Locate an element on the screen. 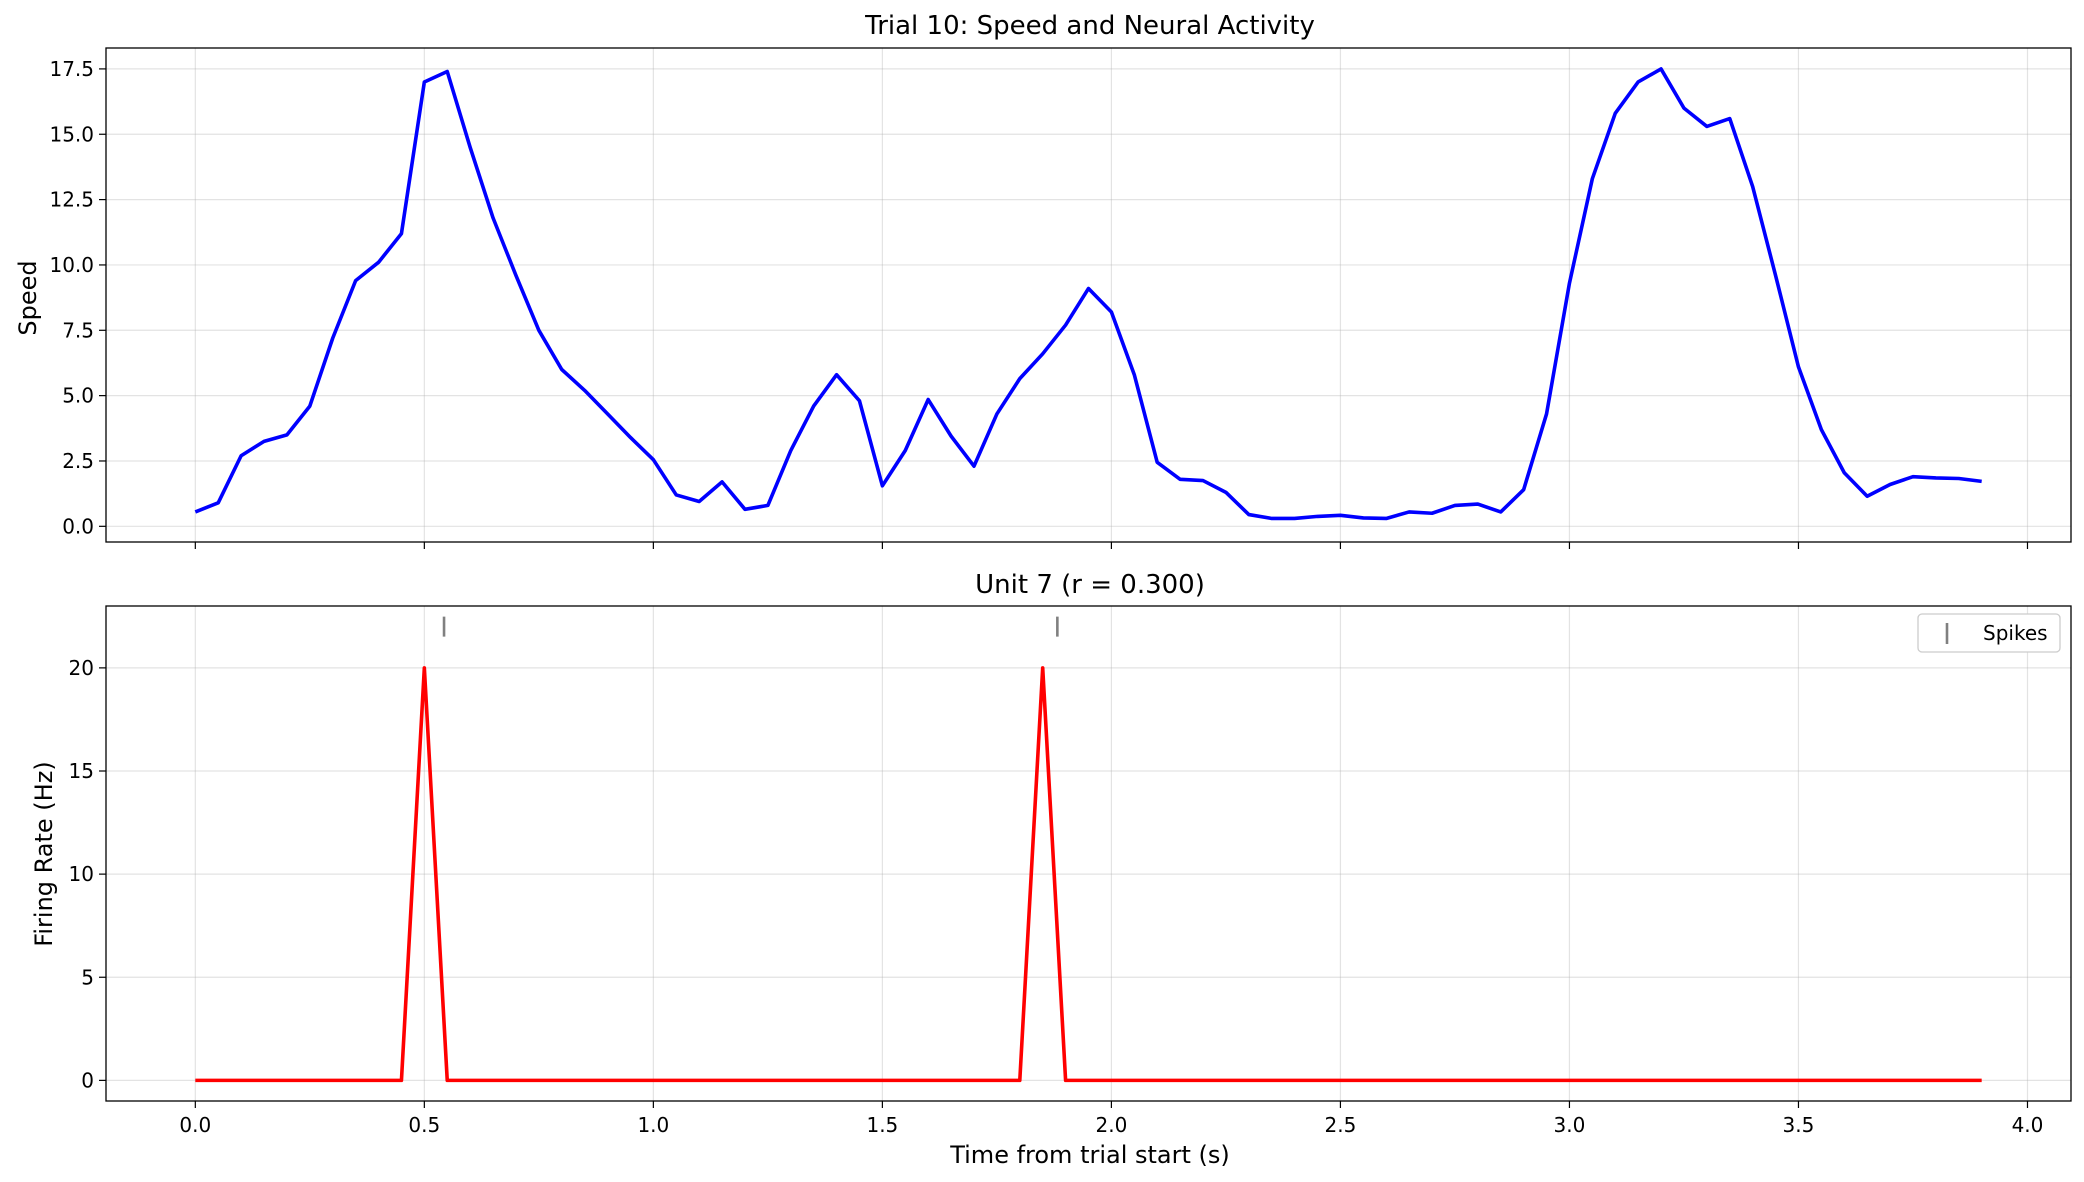 The width and height of the screenshot is (2084, 1182). legend-box is located at coordinates (1989, 633).